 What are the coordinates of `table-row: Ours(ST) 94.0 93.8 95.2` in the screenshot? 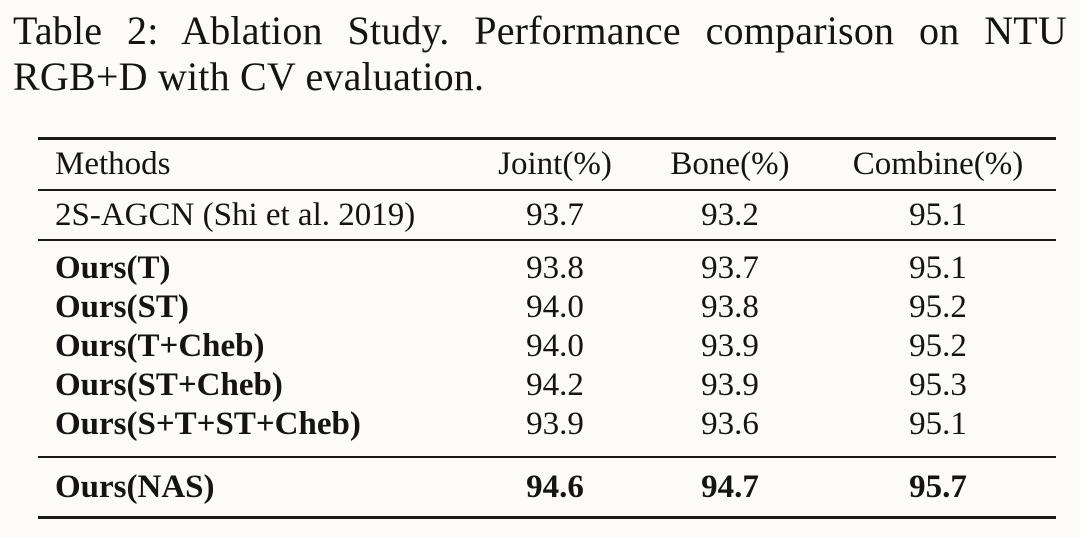 It's located at (547, 307).